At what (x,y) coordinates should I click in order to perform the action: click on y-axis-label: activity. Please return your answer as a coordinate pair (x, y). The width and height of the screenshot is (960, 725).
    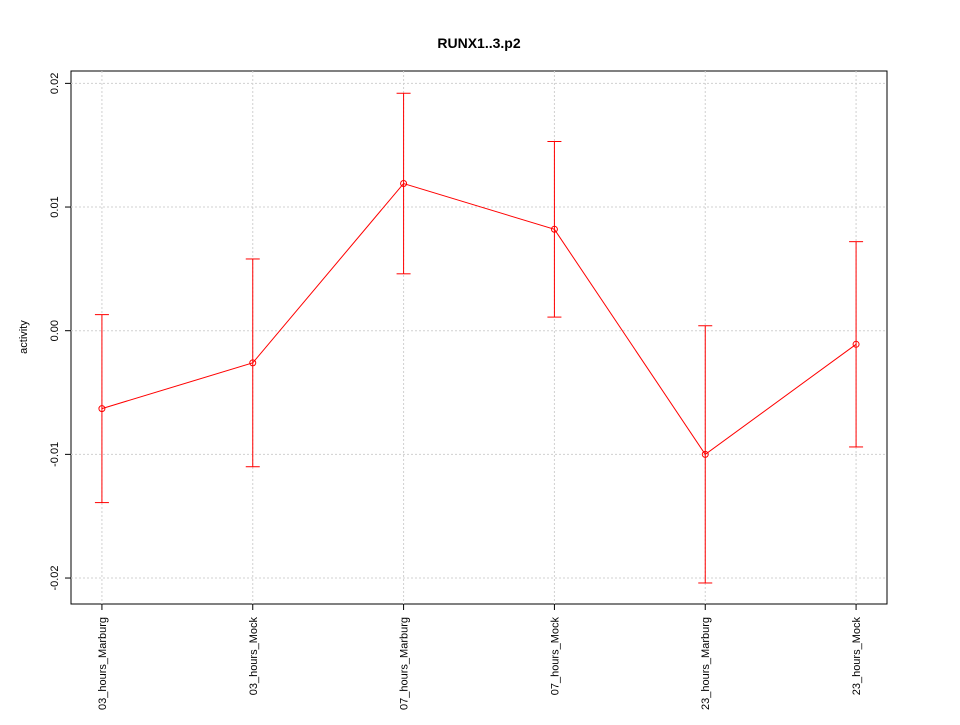
    Looking at the image, I should click on (24, 337).